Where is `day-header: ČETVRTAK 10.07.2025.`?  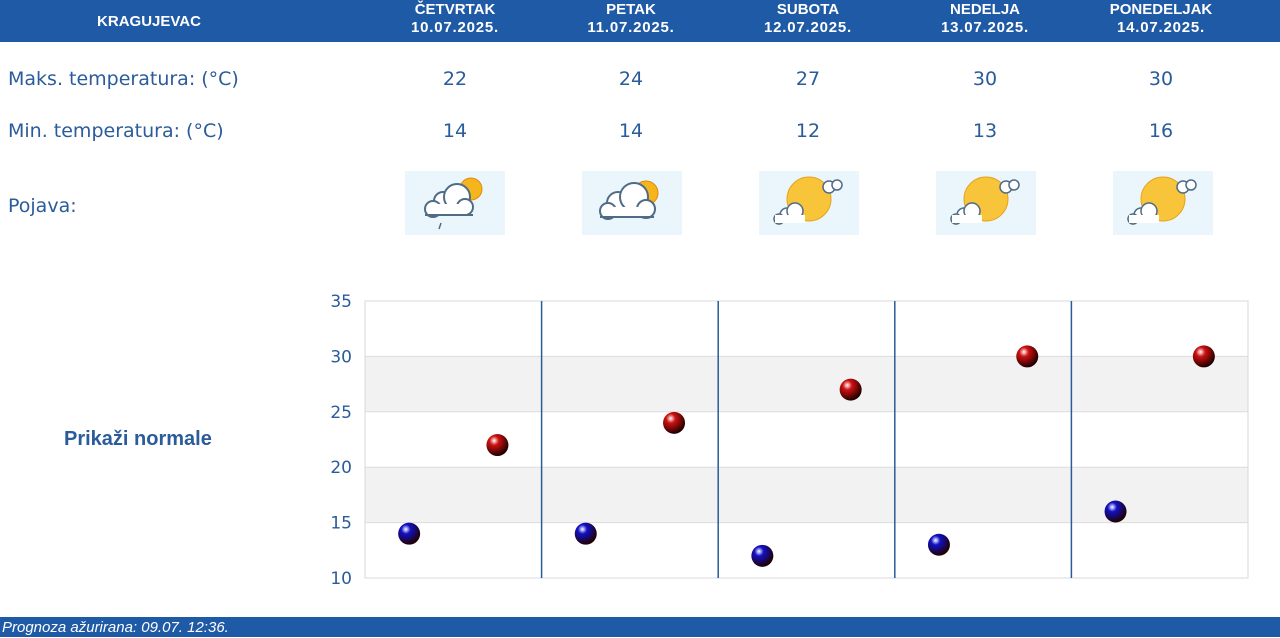 day-header: ČETVRTAK 10.07.2025. is located at coordinates (455, 22).